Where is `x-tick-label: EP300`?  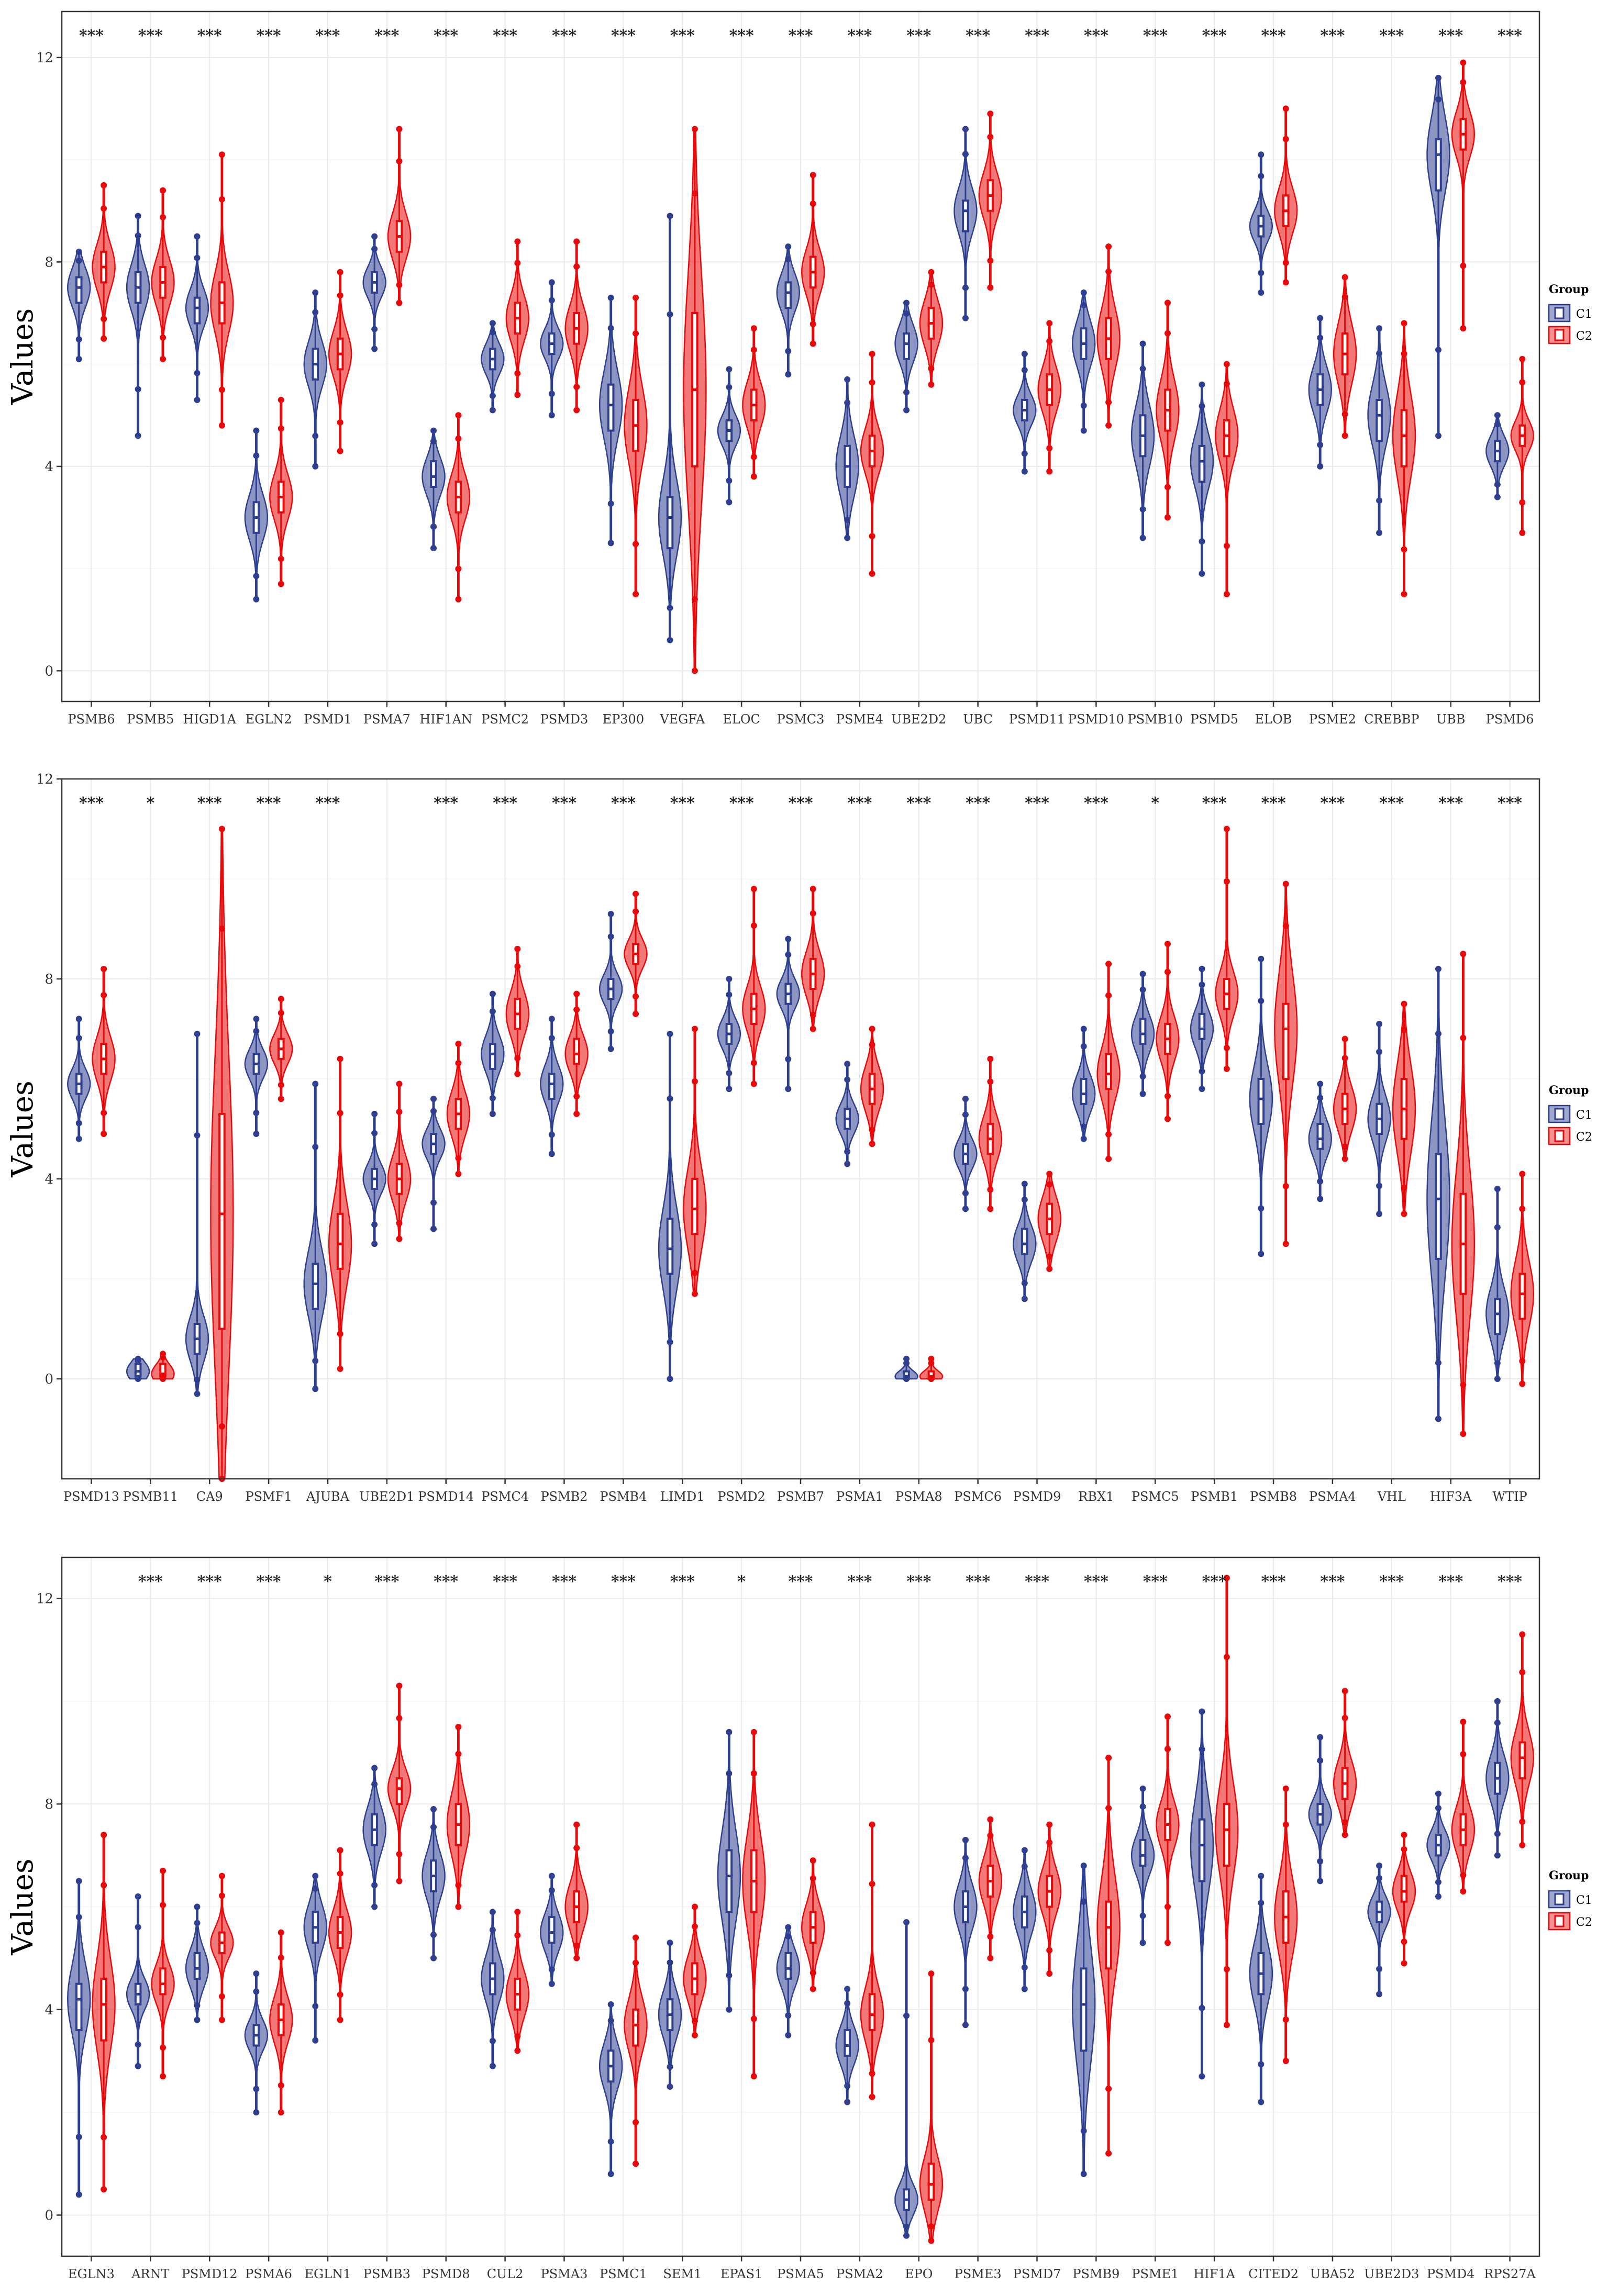 x-tick-label: EP300 is located at coordinates (623, 720).